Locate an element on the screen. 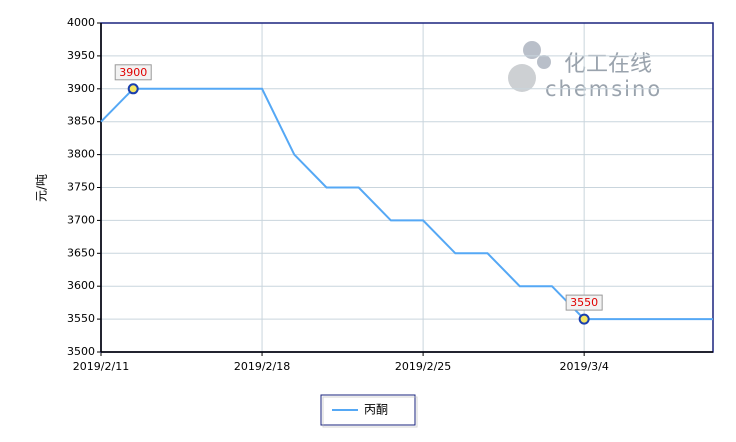 The image size is (736, 442). x-tick-label: 2019/2/11 is located at coordinates (101, 366).